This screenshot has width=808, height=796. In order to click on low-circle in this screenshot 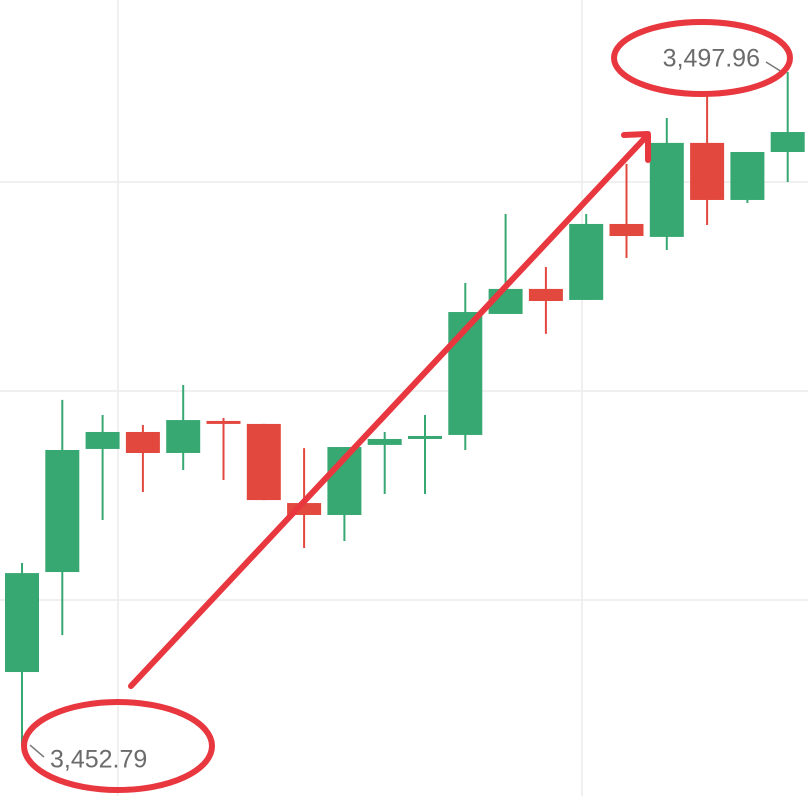, I will do `click(118, 746)`.